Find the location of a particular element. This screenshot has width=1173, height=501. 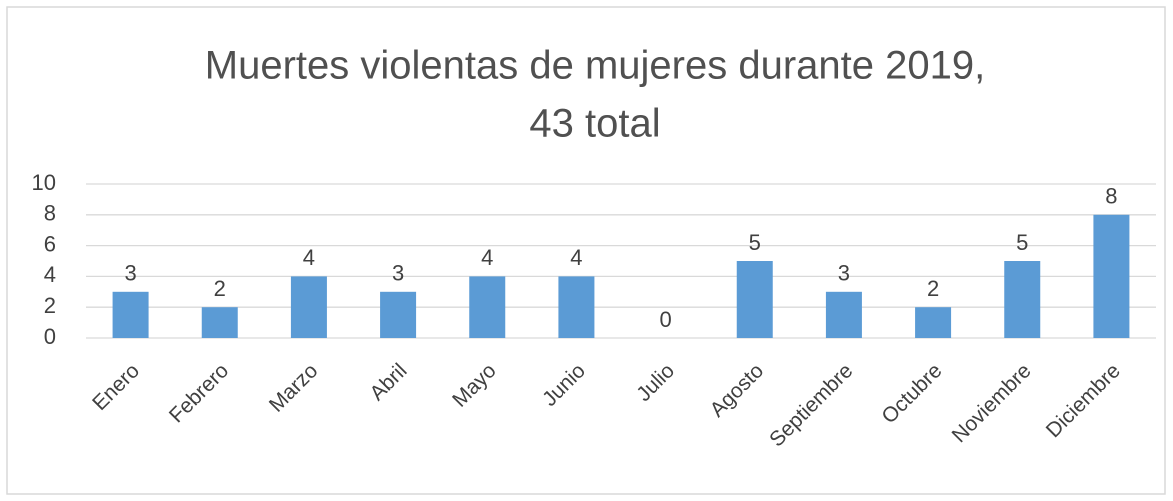

y-tick-label: 0 is located at coordinates (50, 336).